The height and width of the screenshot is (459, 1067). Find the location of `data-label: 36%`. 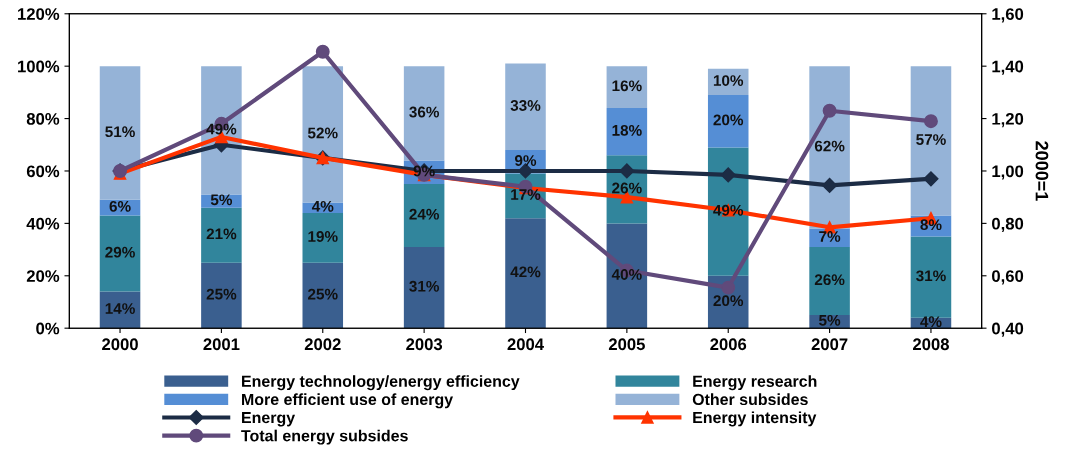

data-label: 36% is located at coordinates (424, 112).